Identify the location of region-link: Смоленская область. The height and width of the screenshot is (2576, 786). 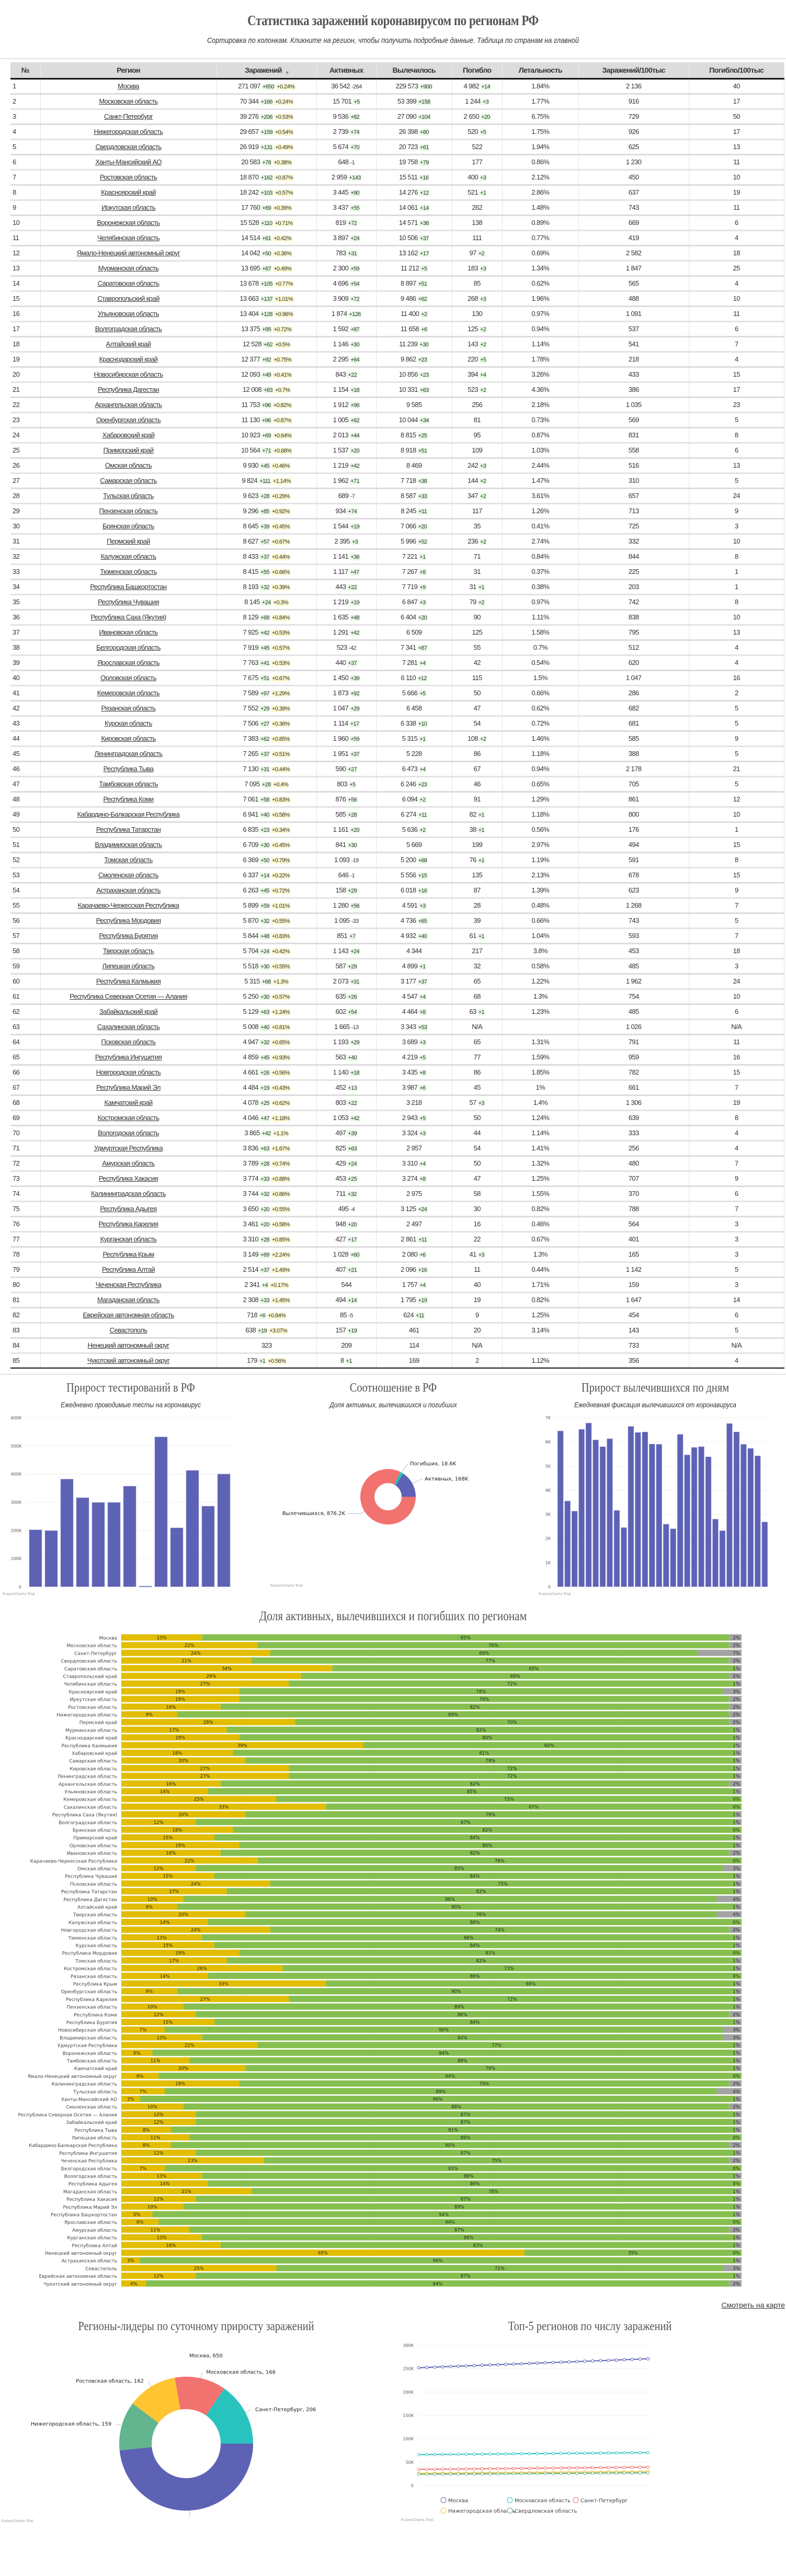
(128, 875).